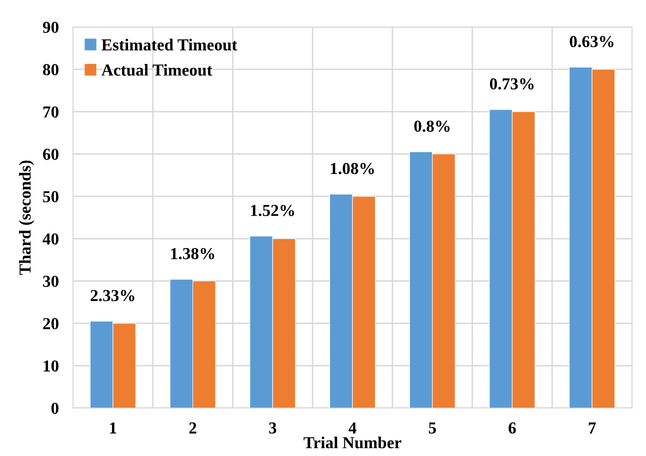  What do you see at coordinates (512, 428) in the screenshot?
I see `x-tick-label: 6` at bounding box center [512, 428].